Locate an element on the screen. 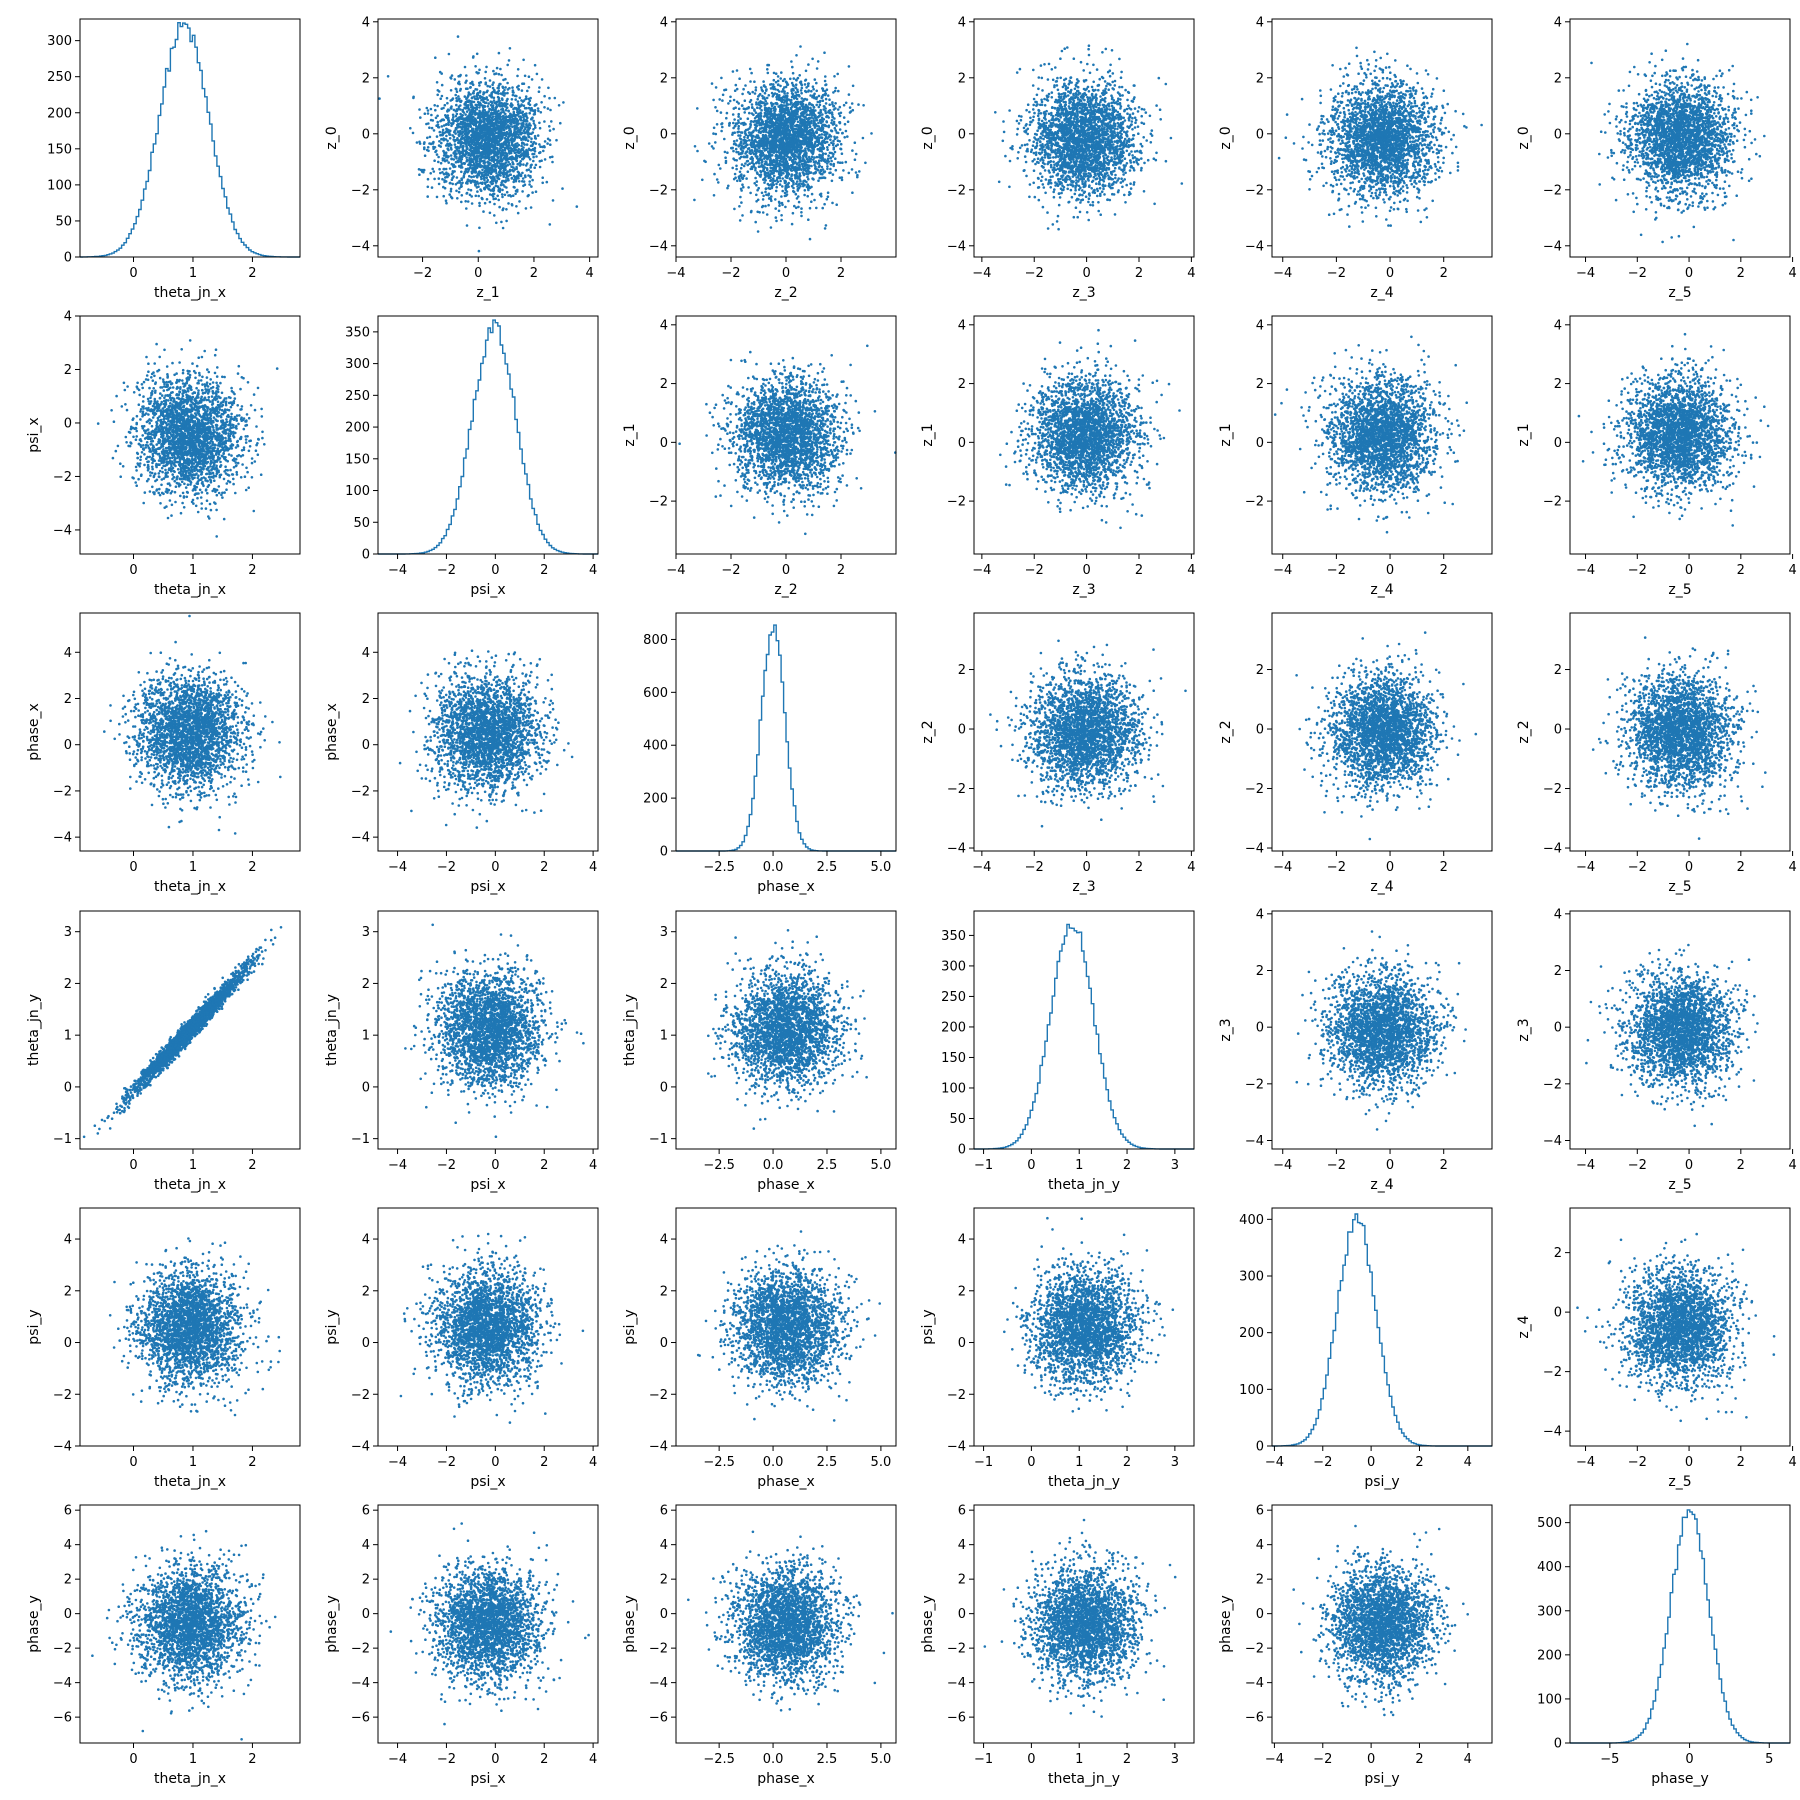 The image size is (1800, 1800). subplot-r0-c1: −2 0 2 4−4−2024z_1z_0 is located at coordinates (461, 158).